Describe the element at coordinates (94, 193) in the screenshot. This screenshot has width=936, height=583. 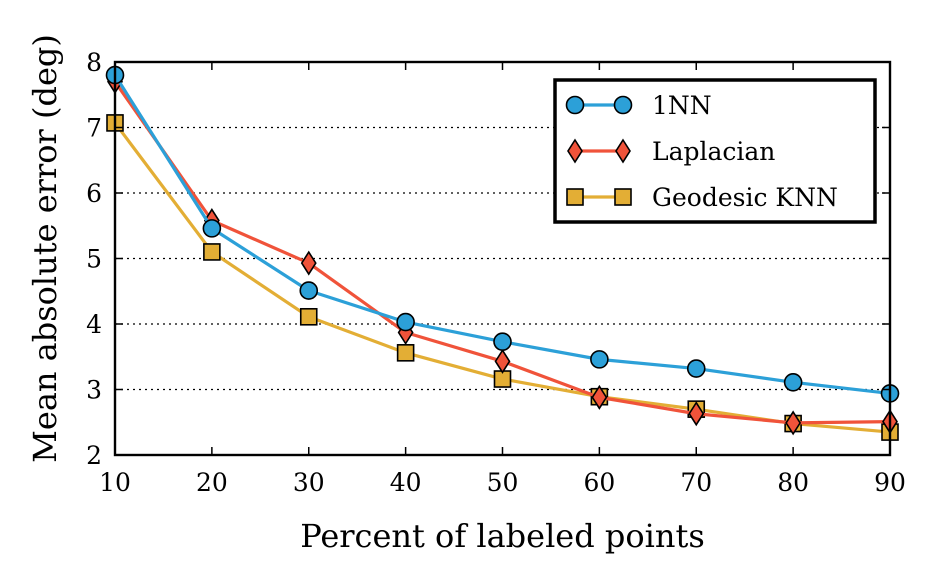
I see `y-tick-label: 6` at that location.